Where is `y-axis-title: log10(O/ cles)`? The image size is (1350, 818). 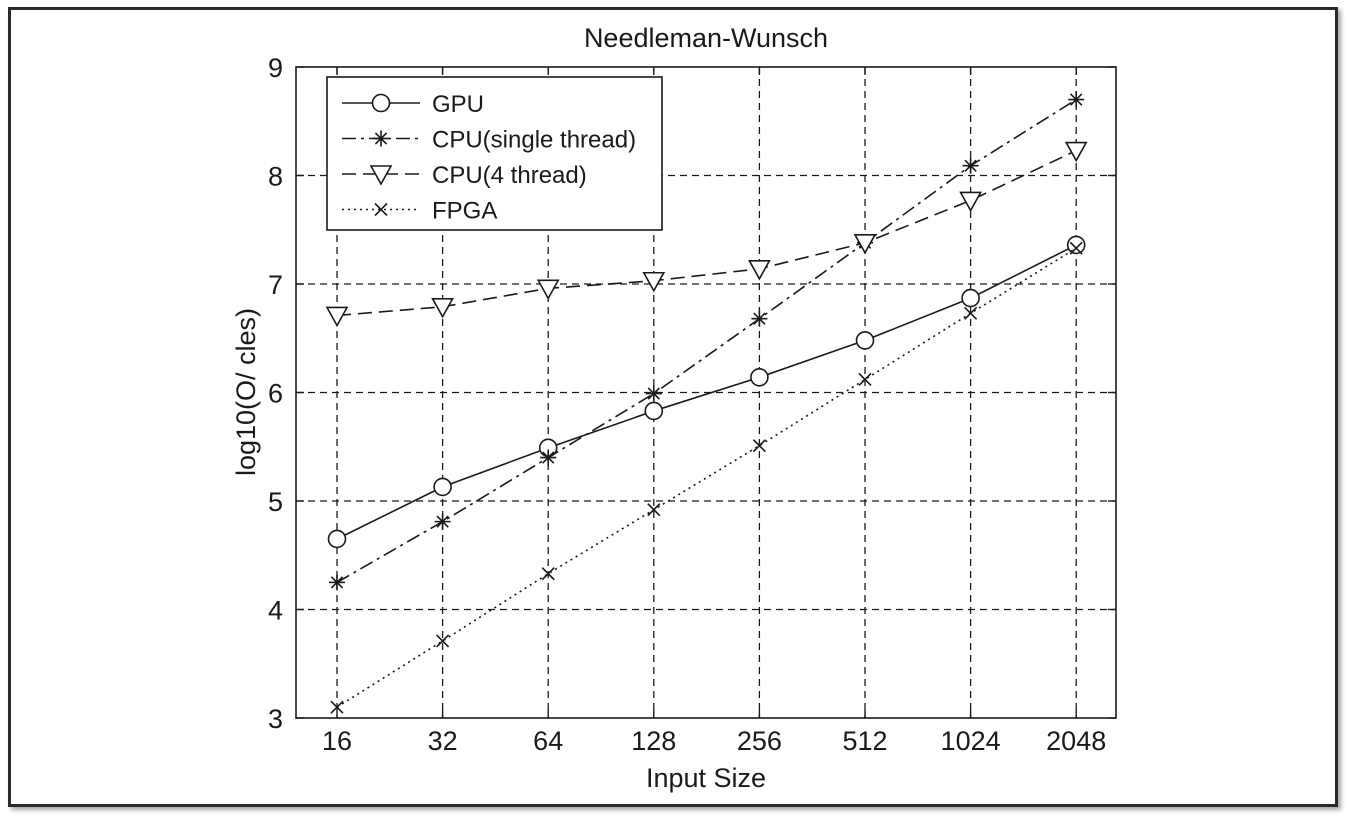
y-axis-title: log10(O/ cles) is located at coordinates (246, 392).